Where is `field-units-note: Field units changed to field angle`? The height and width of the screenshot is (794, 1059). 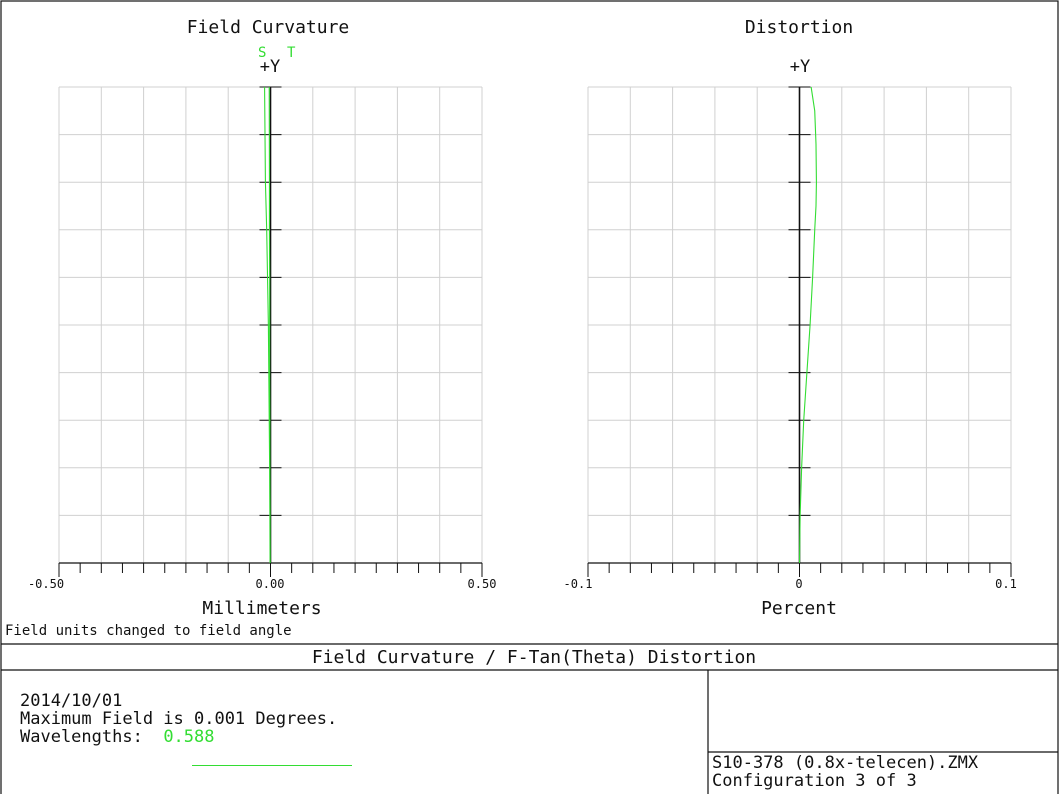 field-units-note: Field units changed to field angle is located at coordinates (148, 631).